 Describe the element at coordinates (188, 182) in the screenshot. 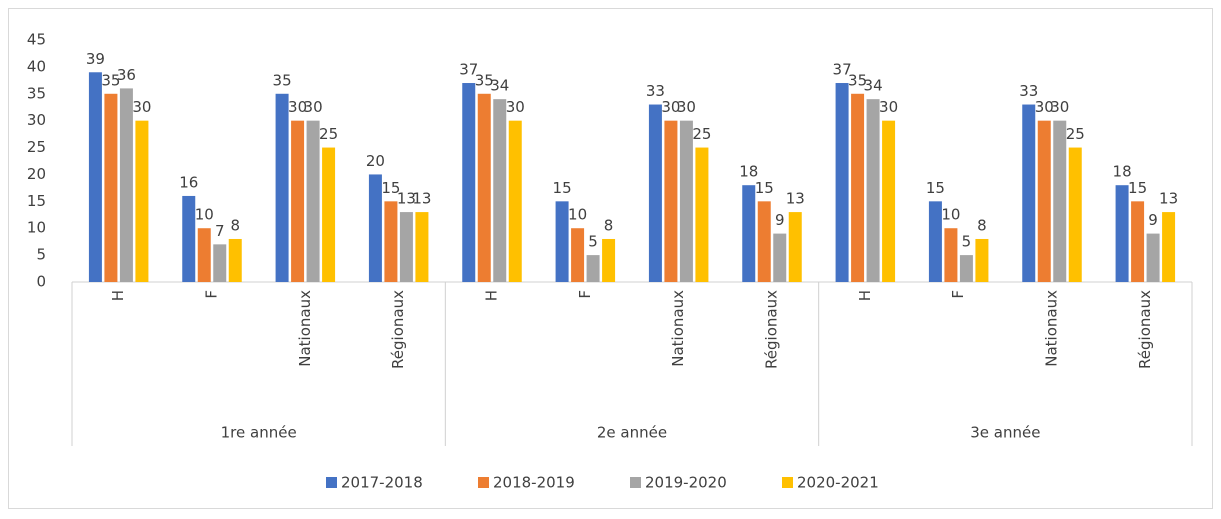

I see `data-label: 16` at that location.